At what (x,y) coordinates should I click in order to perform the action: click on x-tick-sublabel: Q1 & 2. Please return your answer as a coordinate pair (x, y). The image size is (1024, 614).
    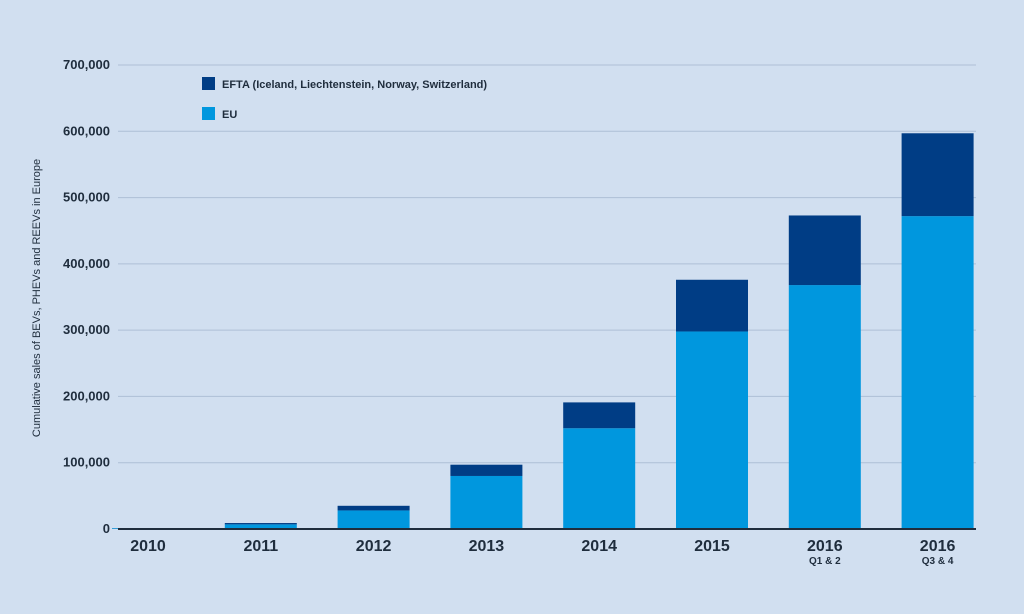
    Looking at the image, I should click on (825, 561).